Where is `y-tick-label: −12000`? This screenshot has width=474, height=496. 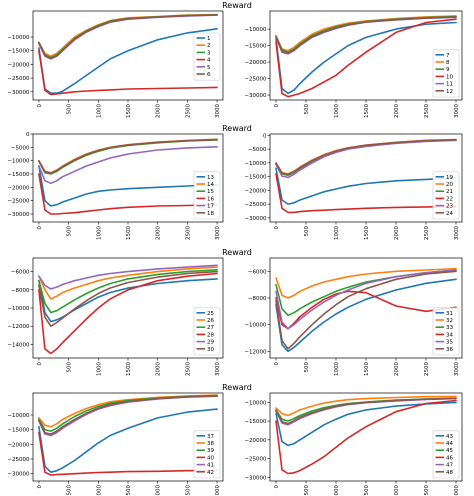
y-tick-label: −12000 is located at coordinates (255, 352).